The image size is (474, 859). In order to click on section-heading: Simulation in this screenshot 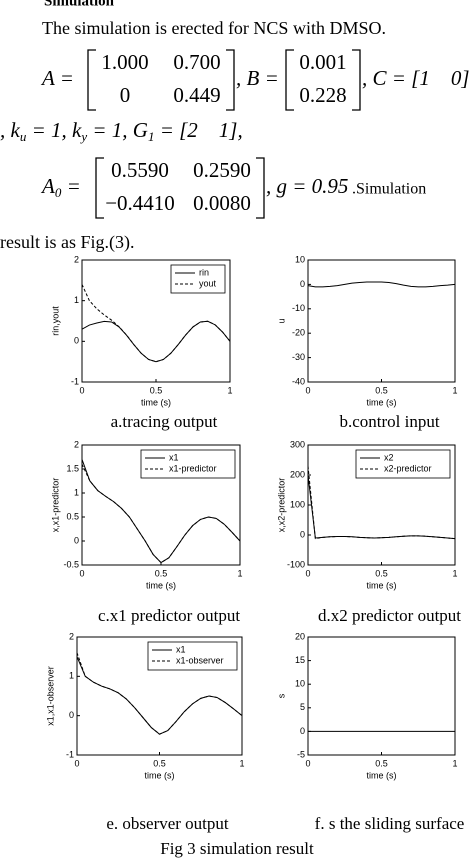, I will do `click(79, 4)`.